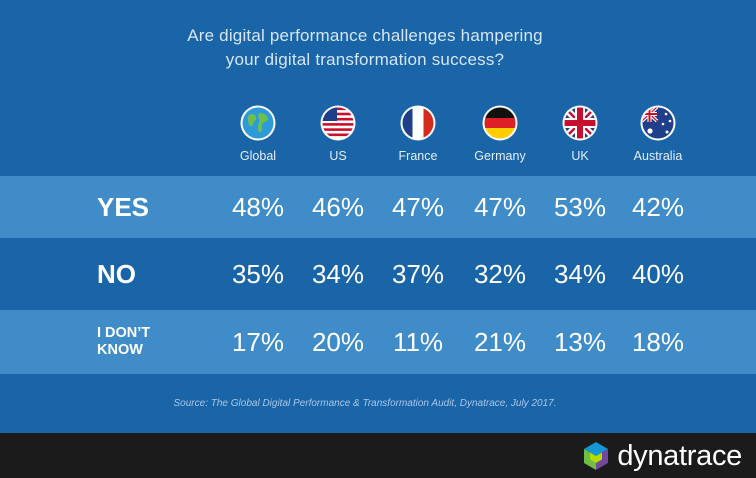 The image size is (756, 478). Describe the element at coordinates (500, 156) in the screenshot. I see `column-header-germany: Germany` at that location.